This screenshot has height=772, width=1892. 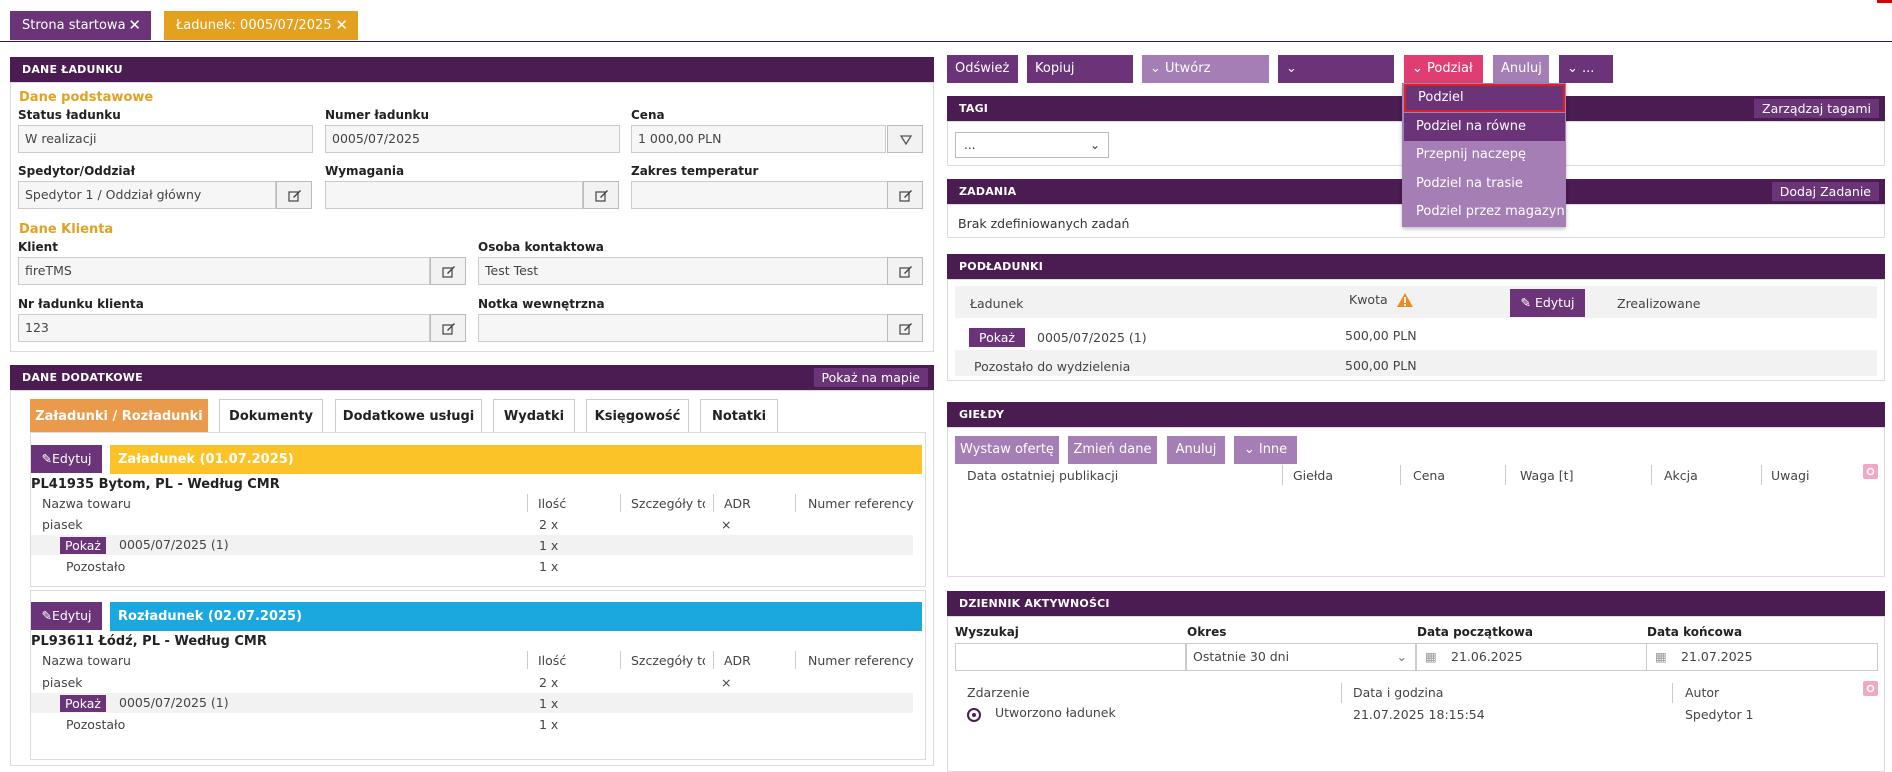 What do you see at coordinates (408, 415) in the screenshot?
I see `tab-services: Dodatkowe usługi` at bounding box center [408, 415].